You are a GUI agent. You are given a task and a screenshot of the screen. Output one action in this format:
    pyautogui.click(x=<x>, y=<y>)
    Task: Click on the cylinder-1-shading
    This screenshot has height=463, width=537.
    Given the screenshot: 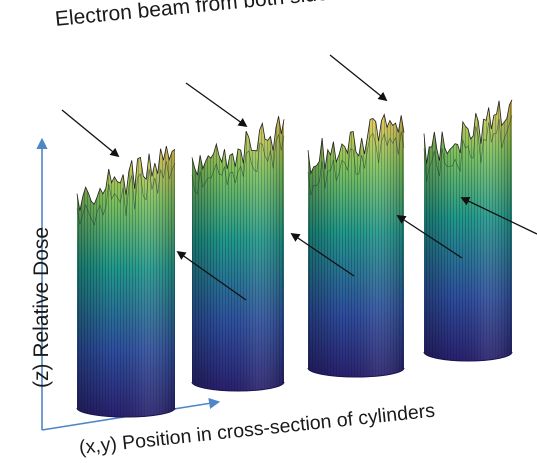 What is the action you would take?
    pyautogui.click(x=126, y=281)
    